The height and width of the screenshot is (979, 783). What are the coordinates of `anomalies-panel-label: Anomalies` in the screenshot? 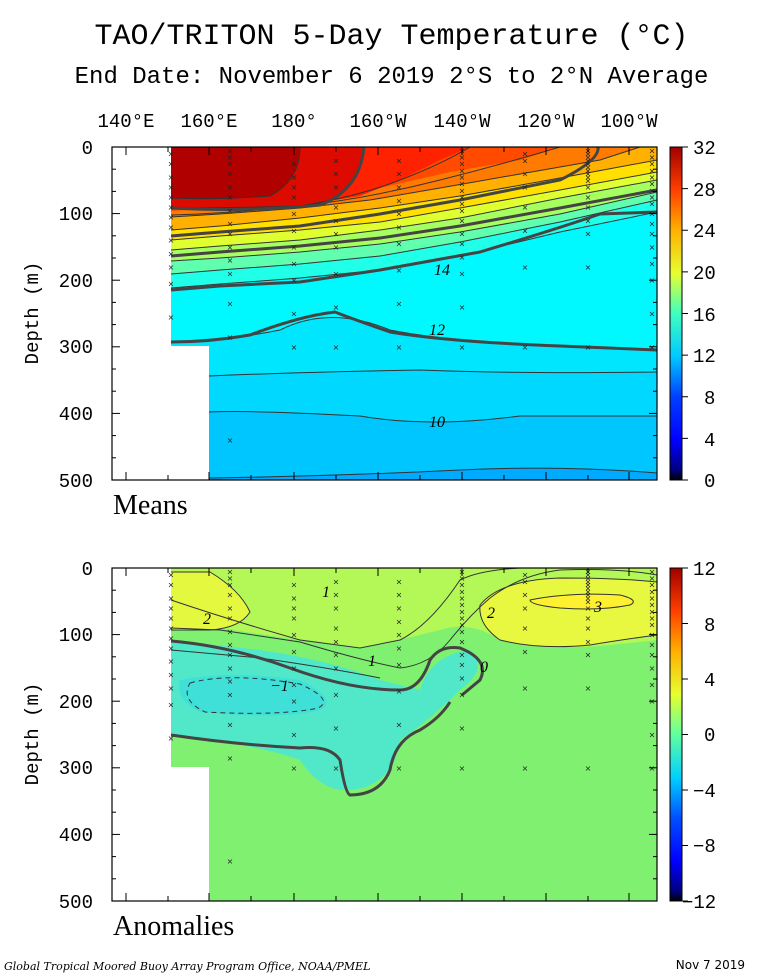 It's located at (173, 926).